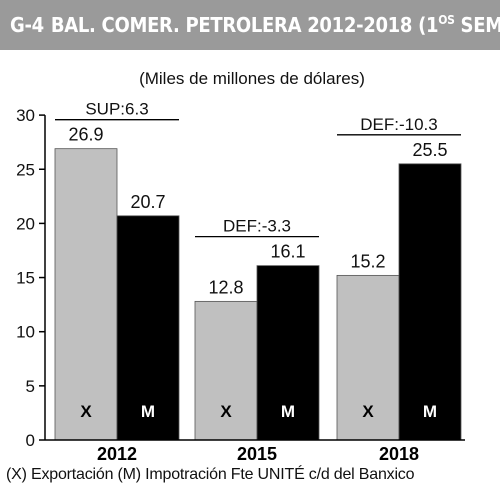 The height and width of the screenshot is (491, 500). What do you see at coordinates (117, 454) in the screenshot?
I see `category-label-2012: 2012` at bounding box center [117, 454].